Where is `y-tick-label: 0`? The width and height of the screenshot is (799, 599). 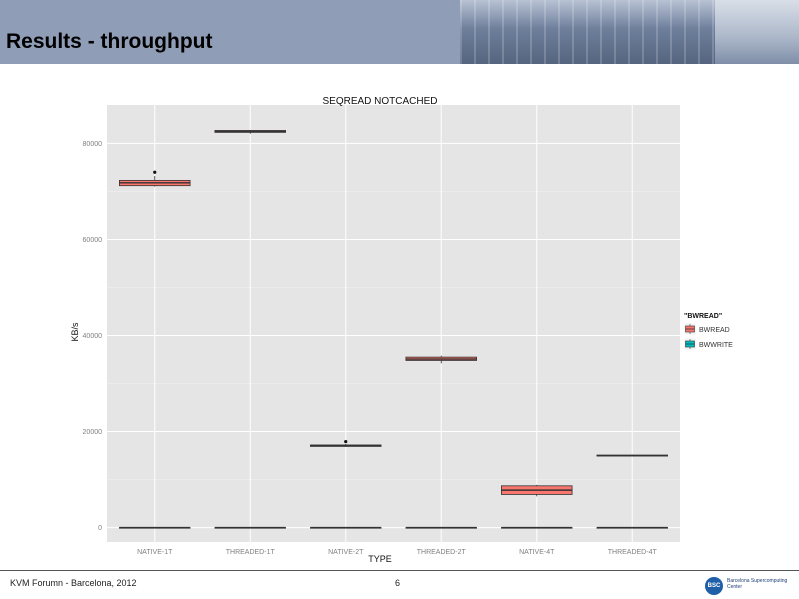
y-tick-label: 0 is located at coordinates (100, 528).